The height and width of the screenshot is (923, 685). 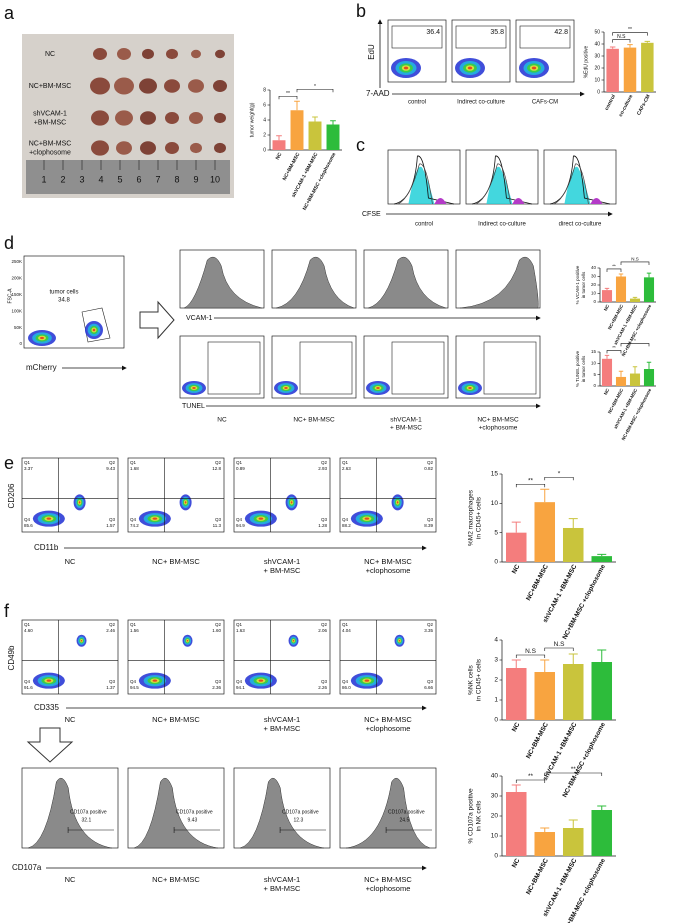 I want to click on group-label: shVCAM-1, so click(x=50, y=113).